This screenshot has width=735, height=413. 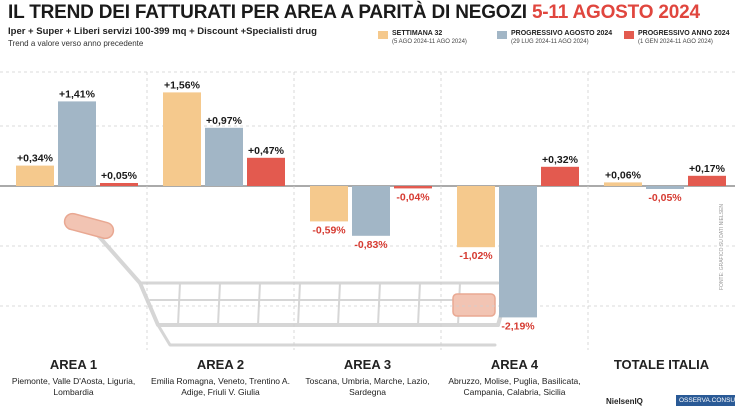 I want to click on data-label: +0,05%, so click(x=119, y=176).